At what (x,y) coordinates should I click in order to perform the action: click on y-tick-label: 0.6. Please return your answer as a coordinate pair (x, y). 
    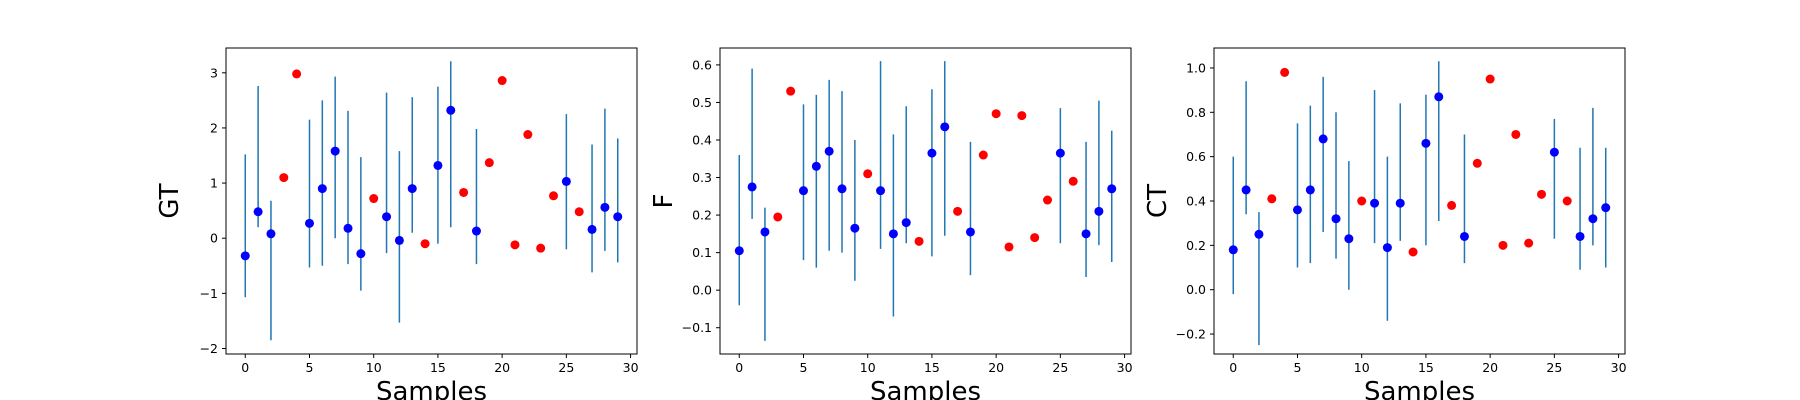
    Looking at the image, I should click on (702, 64).